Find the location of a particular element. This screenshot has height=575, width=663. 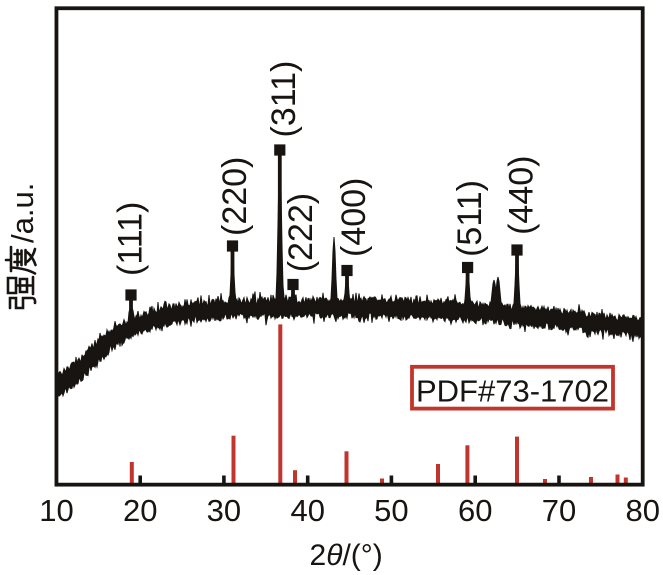

svg-text: (400) is located at coordinates (354, 217).